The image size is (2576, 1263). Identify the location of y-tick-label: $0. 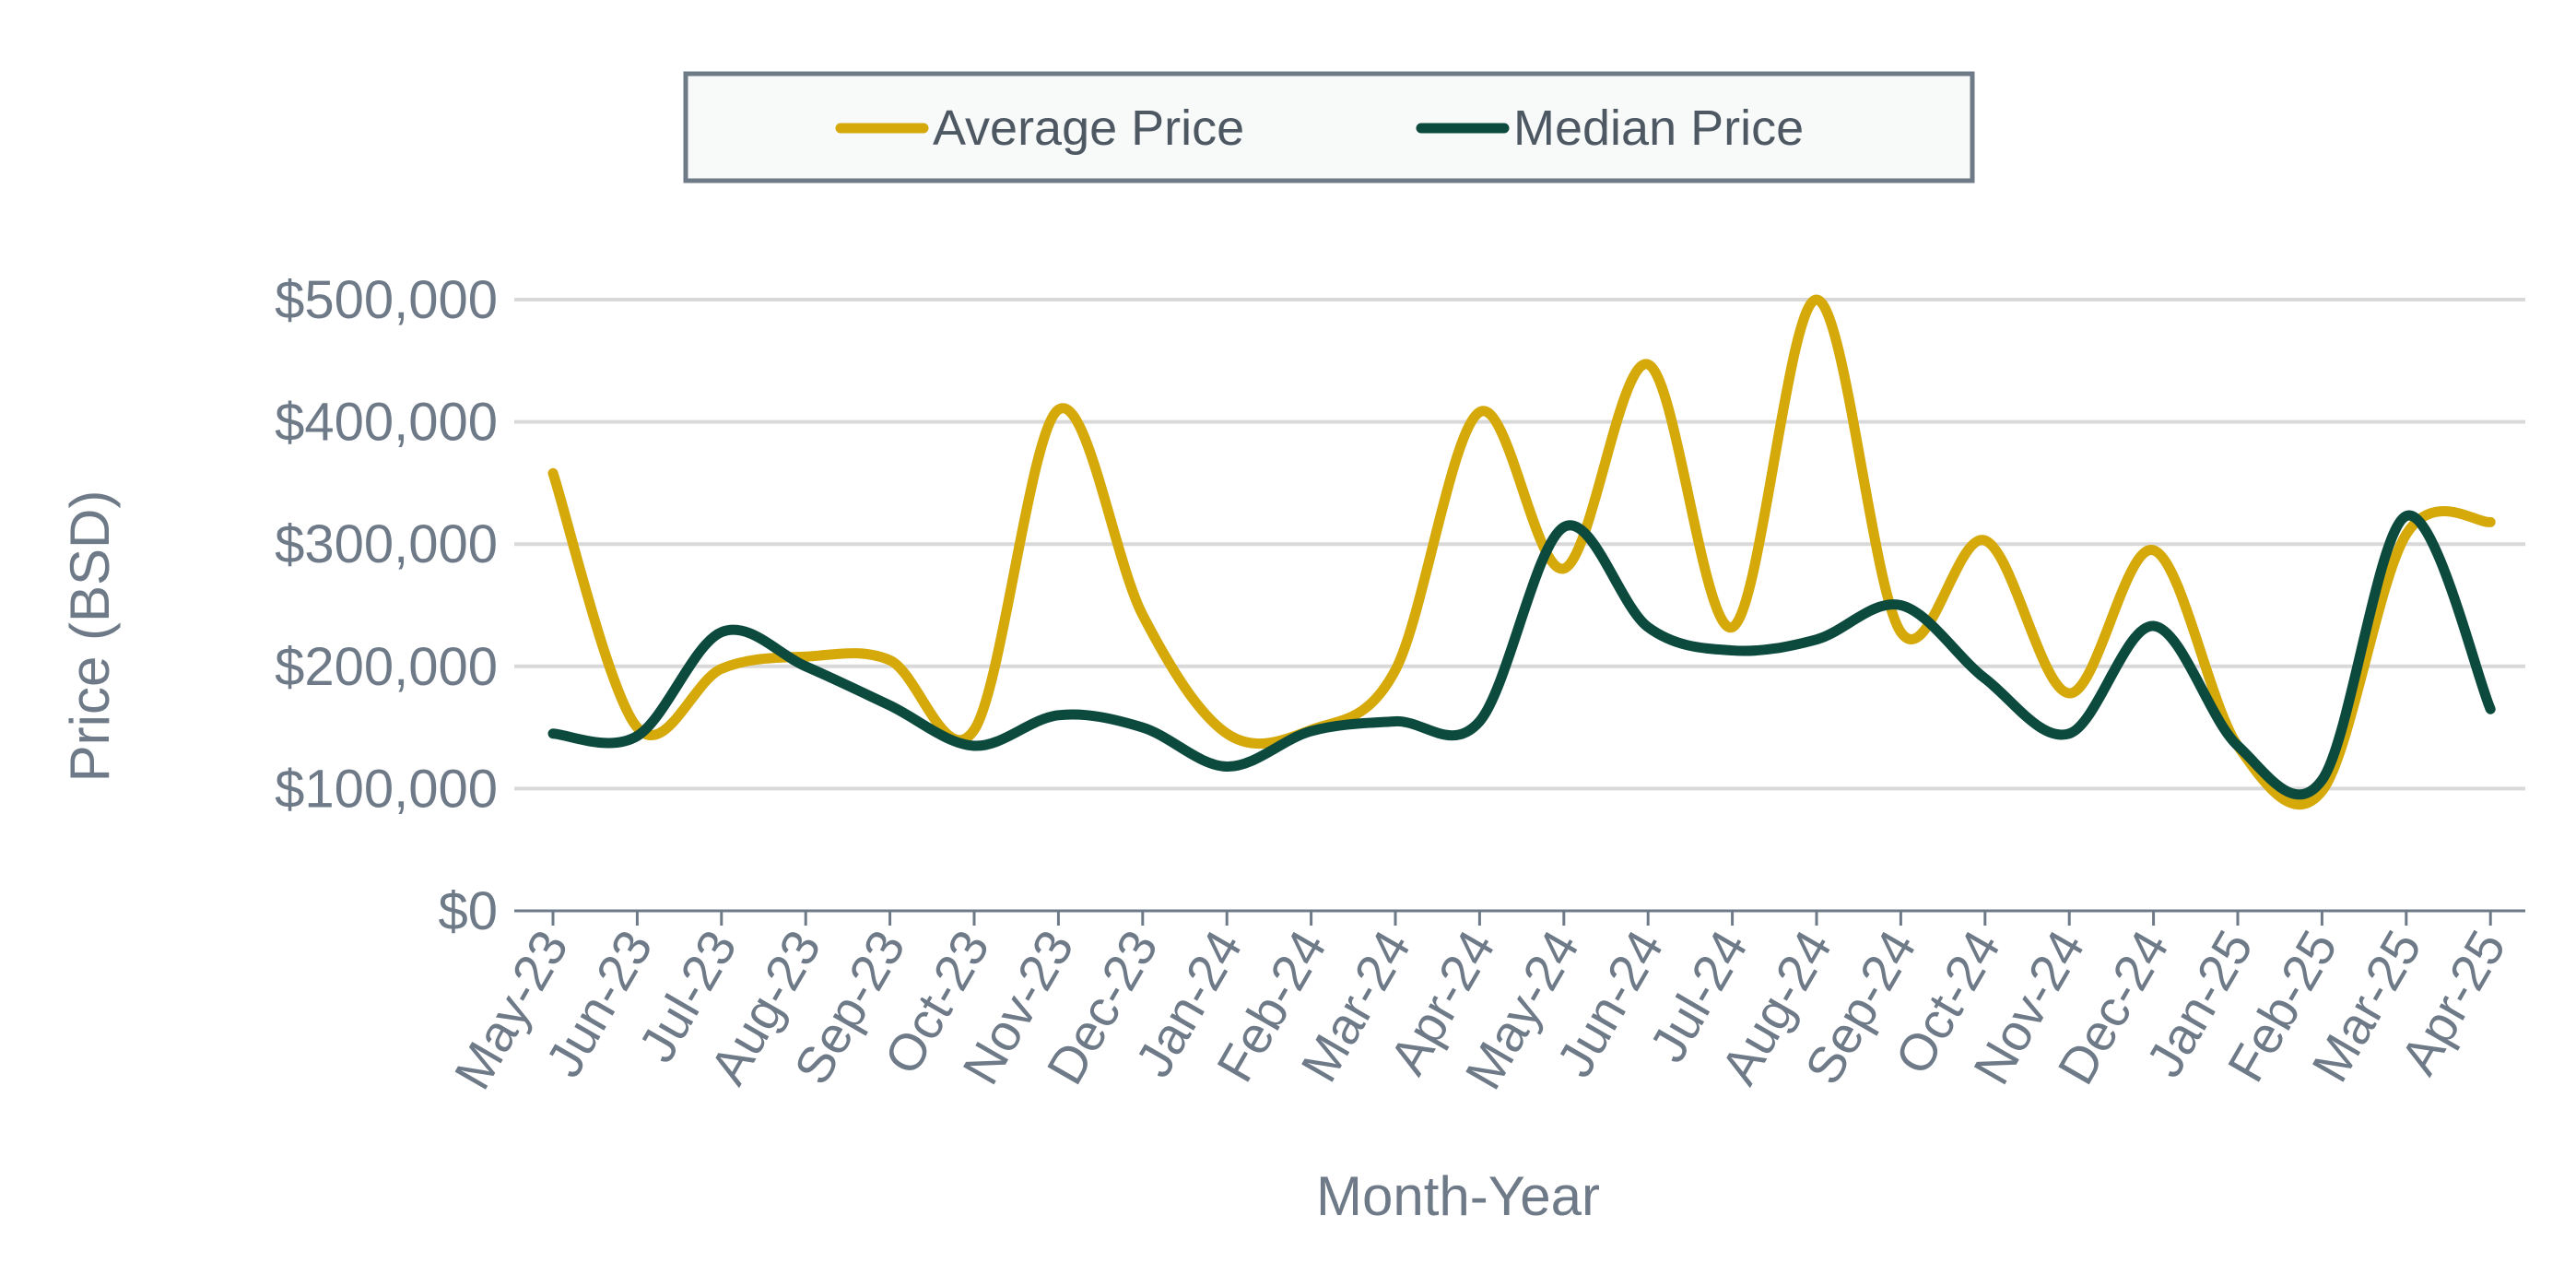
(468, 911).